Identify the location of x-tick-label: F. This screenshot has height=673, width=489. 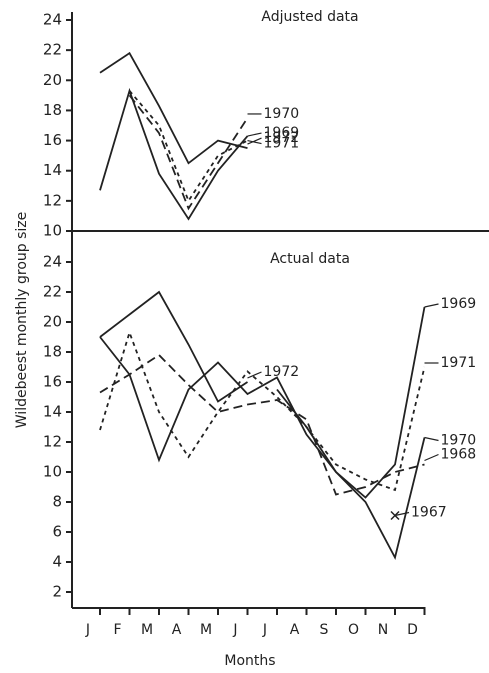
(117, 630).